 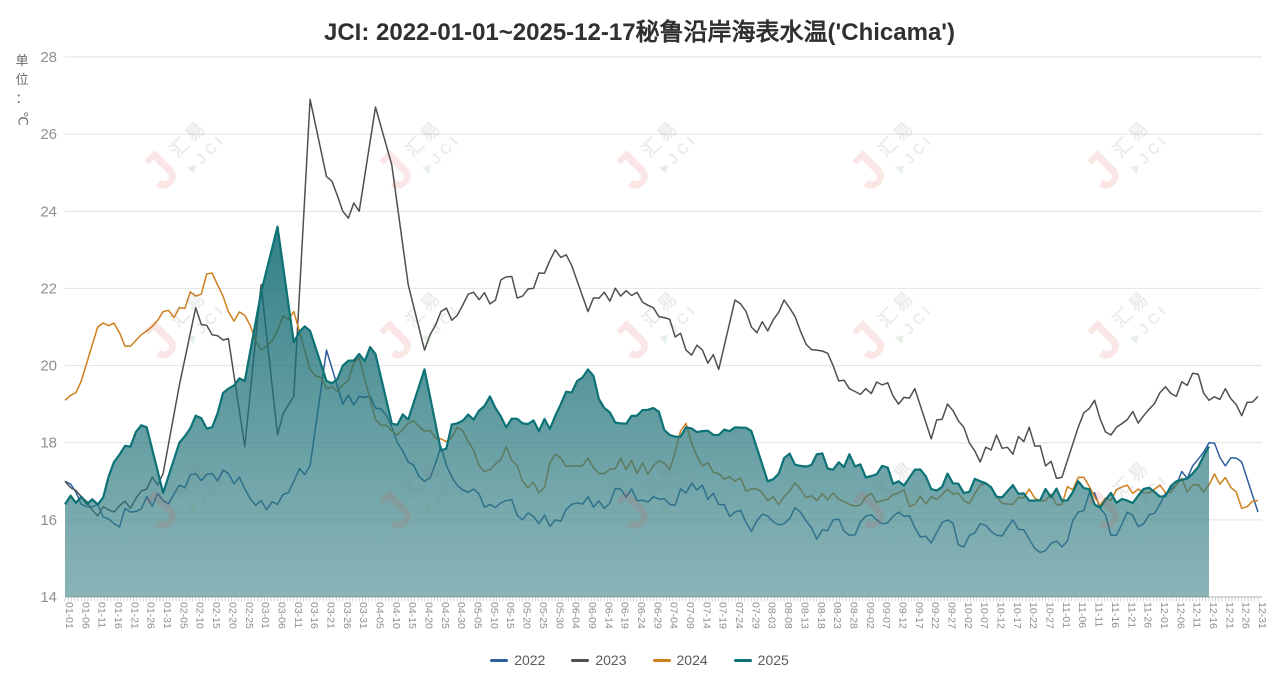 What do you see at coordinates (625, 615) in the screenshot?
I see `x-tick-label: 06-19` at bounding box center [625, 615].